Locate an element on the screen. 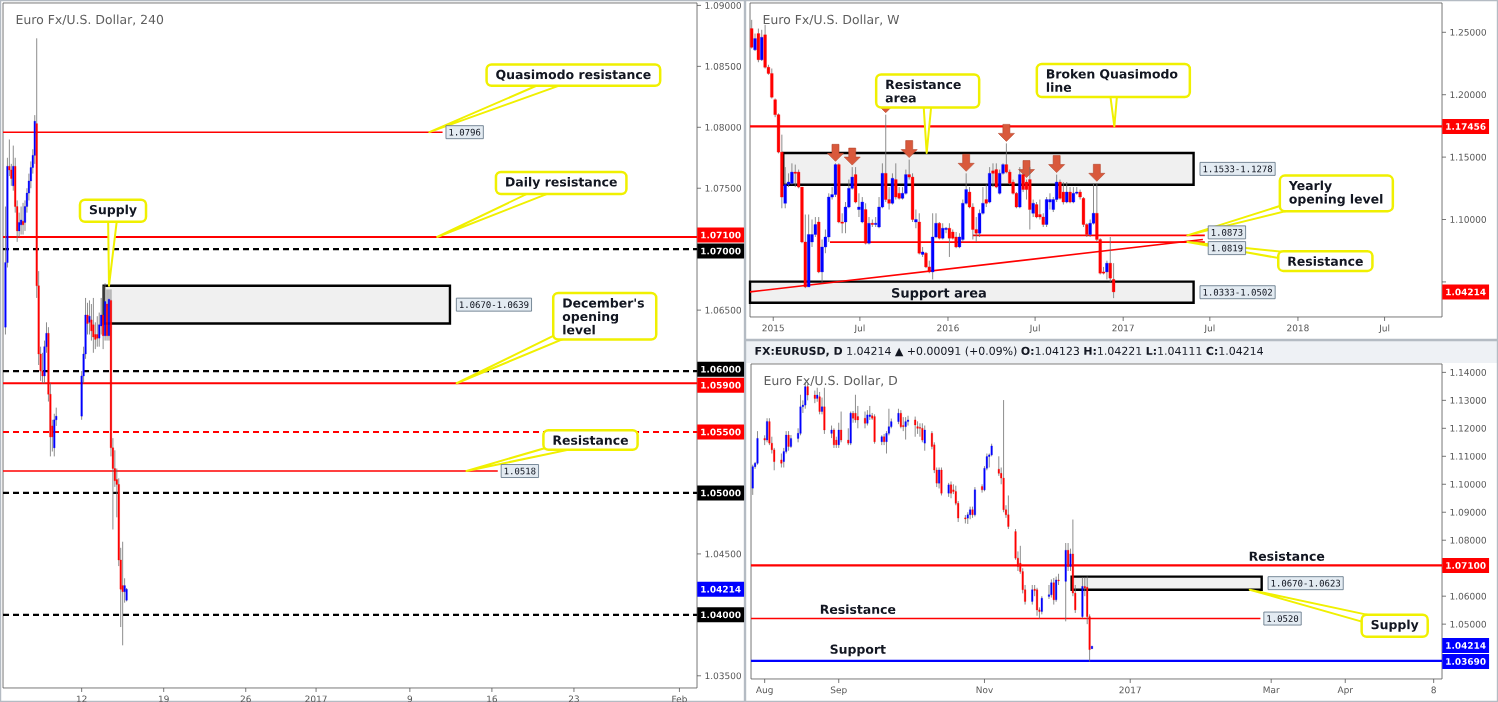 This screenshot has height=702, width=1498. y-tick-label: 1.05000 is located at coordinates (1468, 624).